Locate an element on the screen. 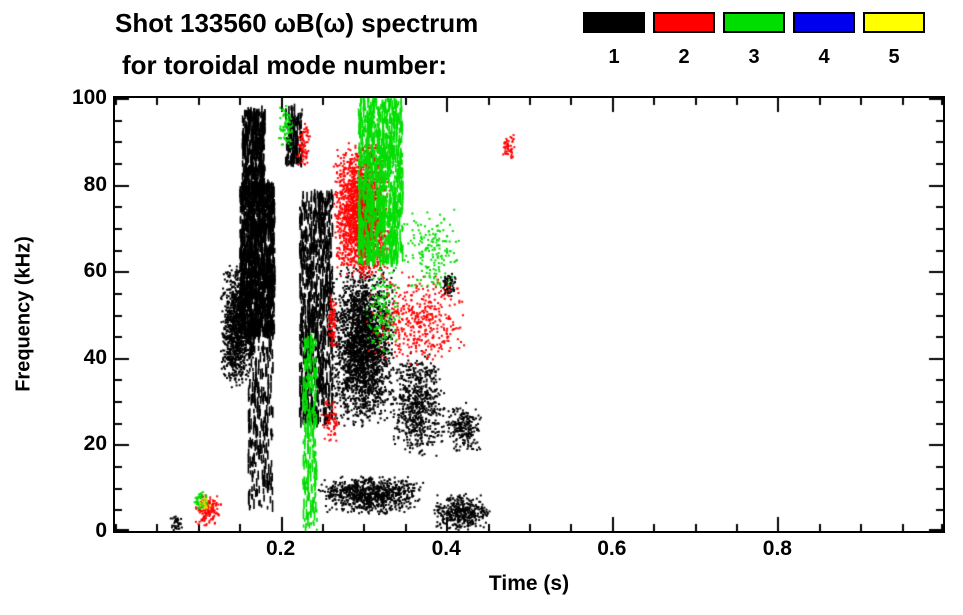  legend-swatches is located at coordinates (754, 22).